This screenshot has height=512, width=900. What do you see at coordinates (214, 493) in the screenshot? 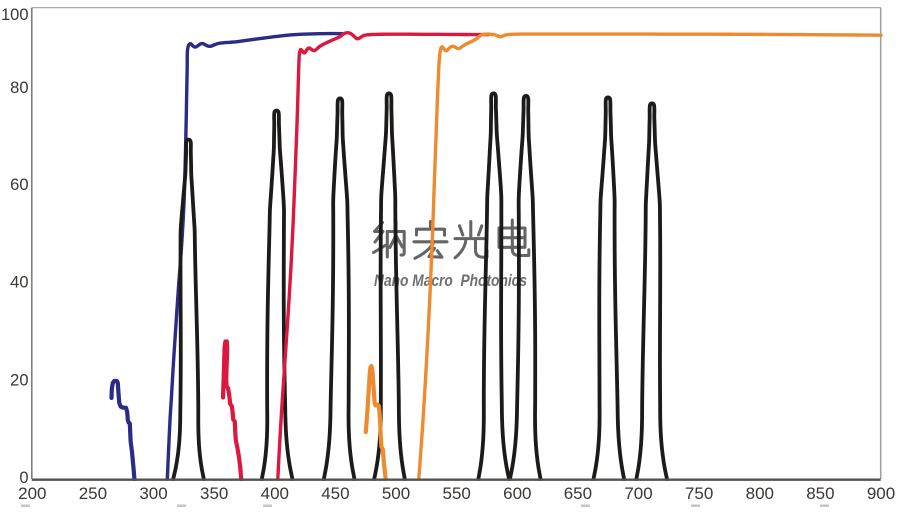
I see `svg-text: 350` at bounding box center [214, 493].